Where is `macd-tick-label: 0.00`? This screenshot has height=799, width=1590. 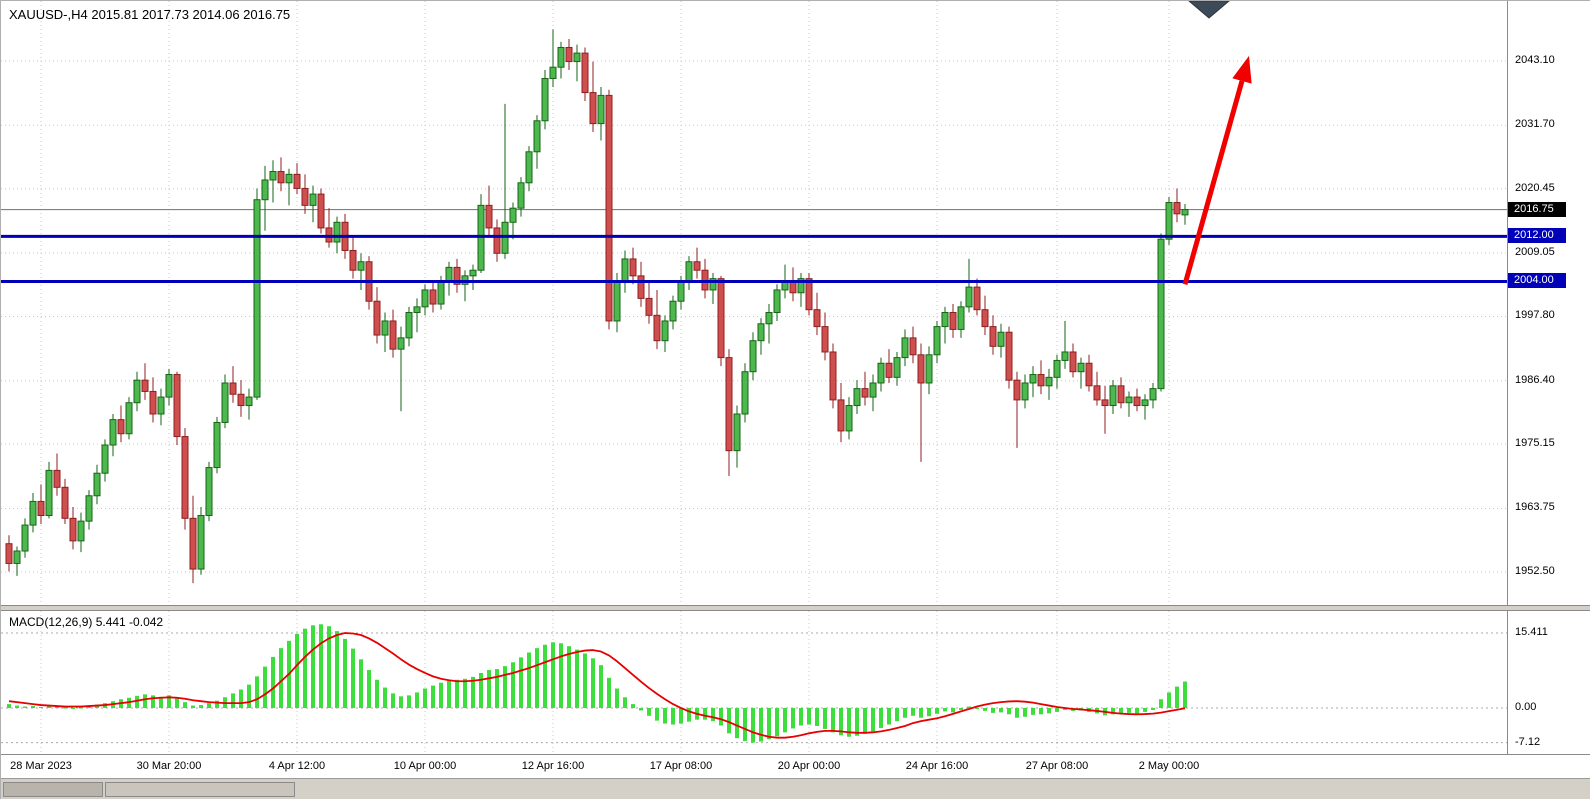 macd-tick-label: 0.00 is located at coordinates (1526, 707).